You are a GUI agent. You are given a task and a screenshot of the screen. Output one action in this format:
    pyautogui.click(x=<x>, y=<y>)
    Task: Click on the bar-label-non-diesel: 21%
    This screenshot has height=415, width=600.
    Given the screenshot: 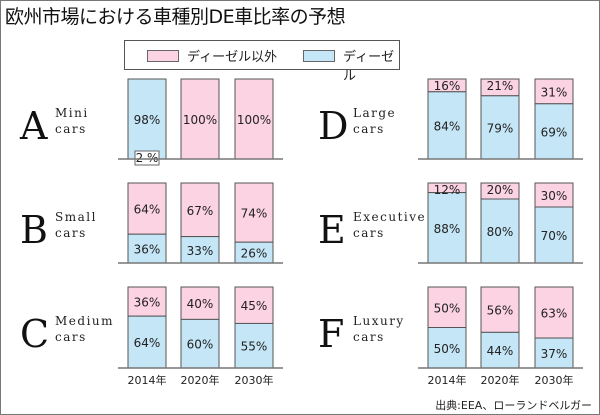 What is the action you would take?
    pyautogui.click(x=500, y=86)
    